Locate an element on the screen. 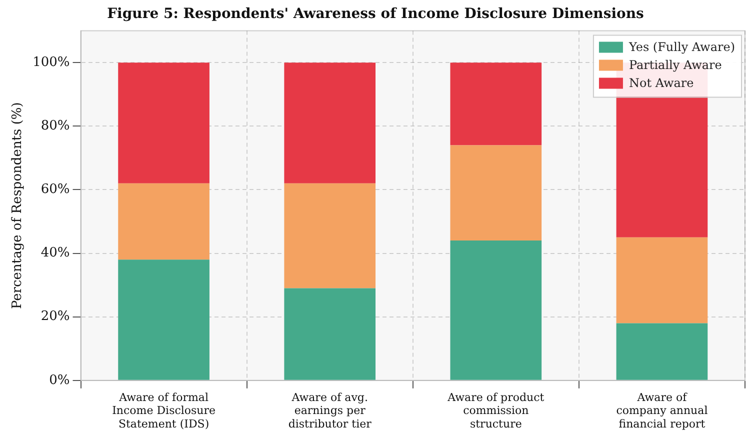  y-tick-label: 60% is located at coordinates (55, 190).